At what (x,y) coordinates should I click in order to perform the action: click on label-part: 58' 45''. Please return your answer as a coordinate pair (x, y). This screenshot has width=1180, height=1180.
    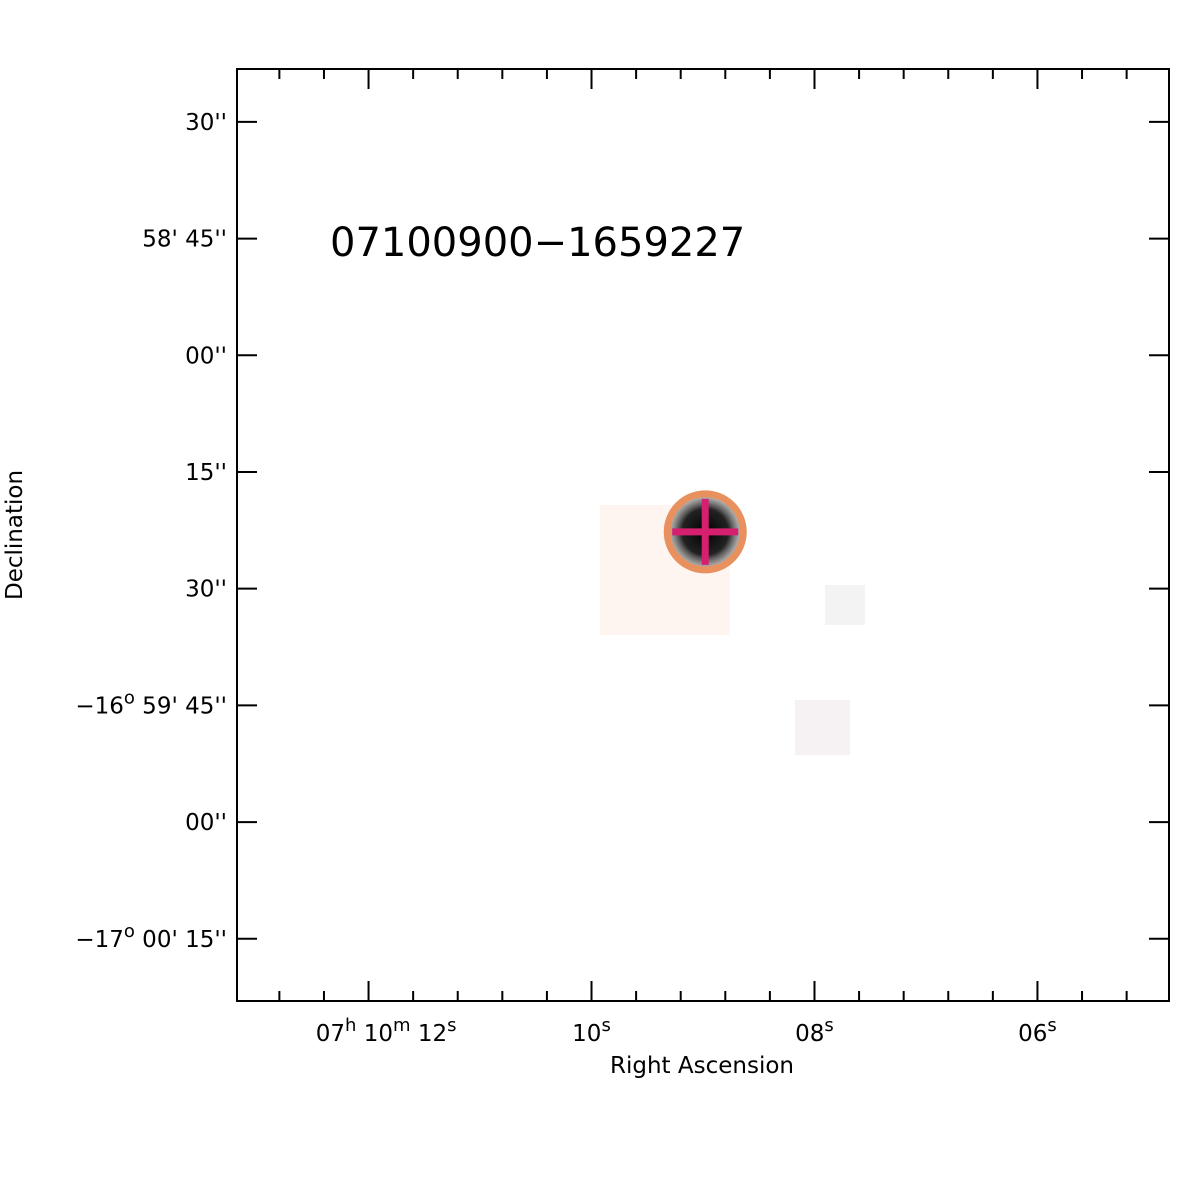
    Looking at the image, I should click on (184, 240).